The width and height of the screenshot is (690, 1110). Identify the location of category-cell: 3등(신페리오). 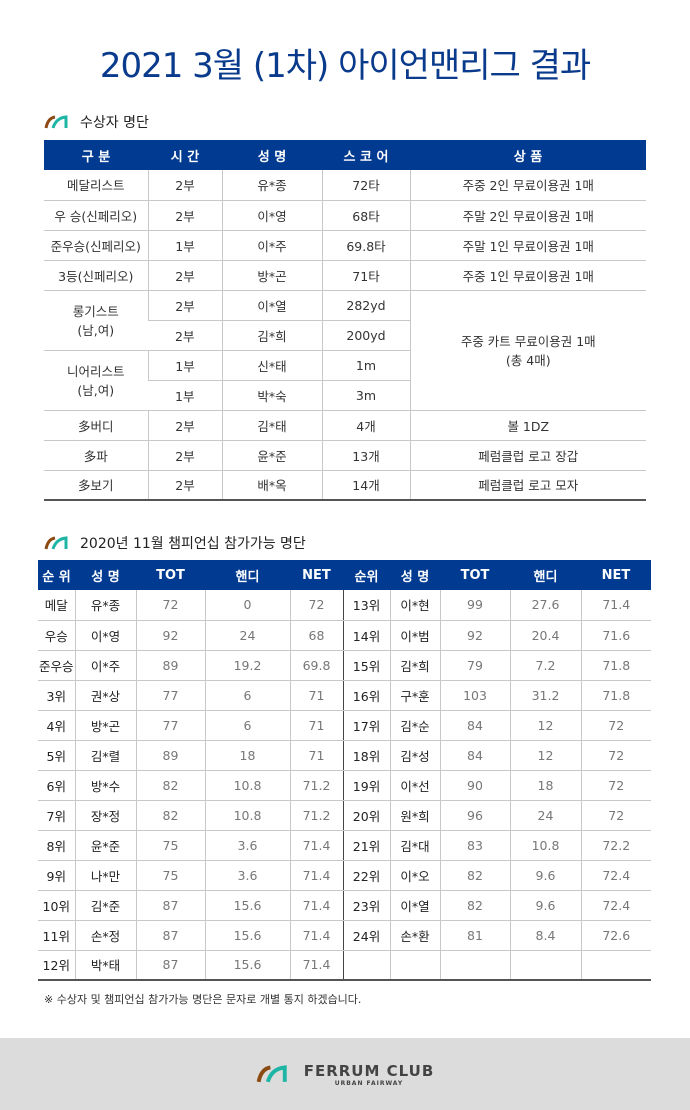
(96, 275).